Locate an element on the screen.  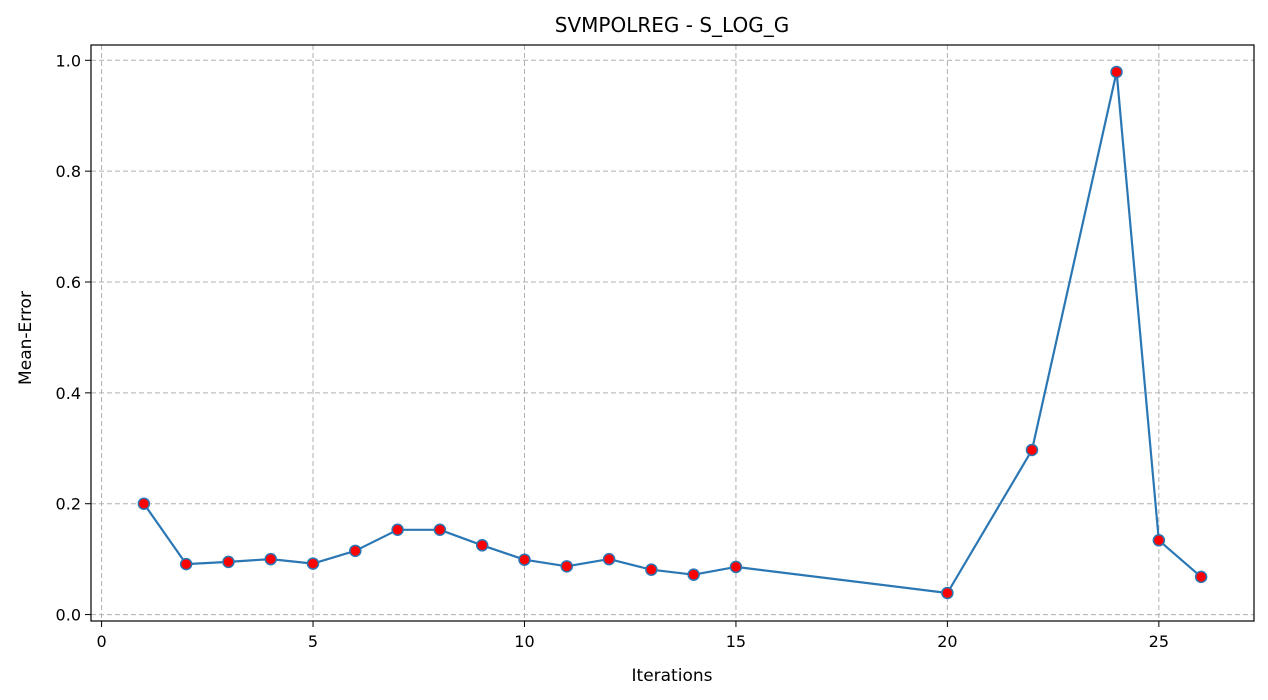
x-tick-label: 10 is located at coordinates (524, 641).